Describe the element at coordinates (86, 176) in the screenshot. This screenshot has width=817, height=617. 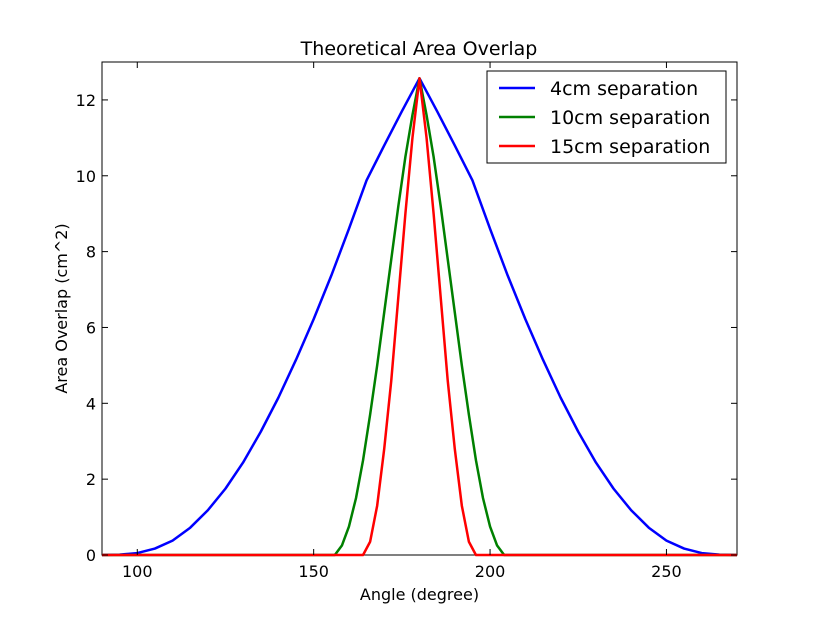
I see `y-tick-label: 10` at that location.